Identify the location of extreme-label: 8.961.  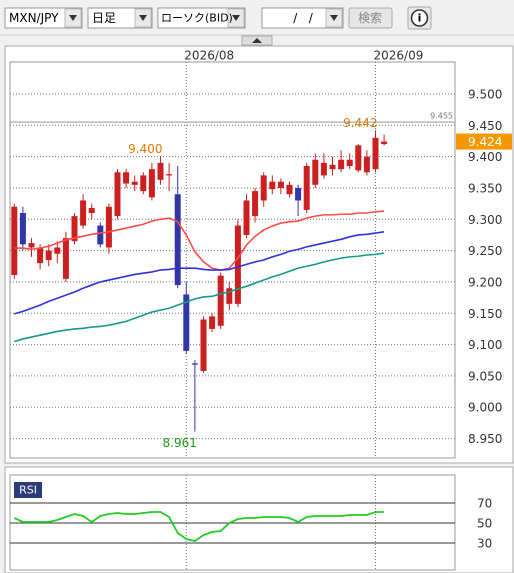
(180, 443).